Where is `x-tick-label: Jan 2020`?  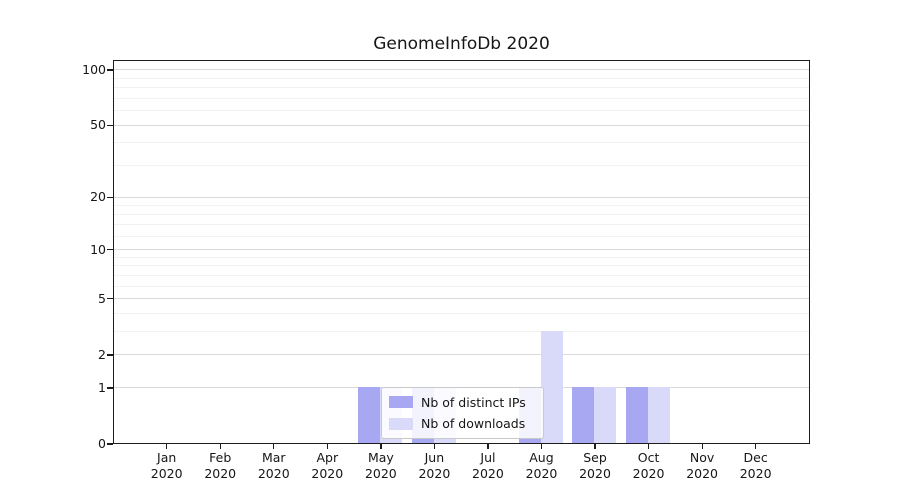
x-tick-label: Jan 2020 is located at coordinates (166, 465).